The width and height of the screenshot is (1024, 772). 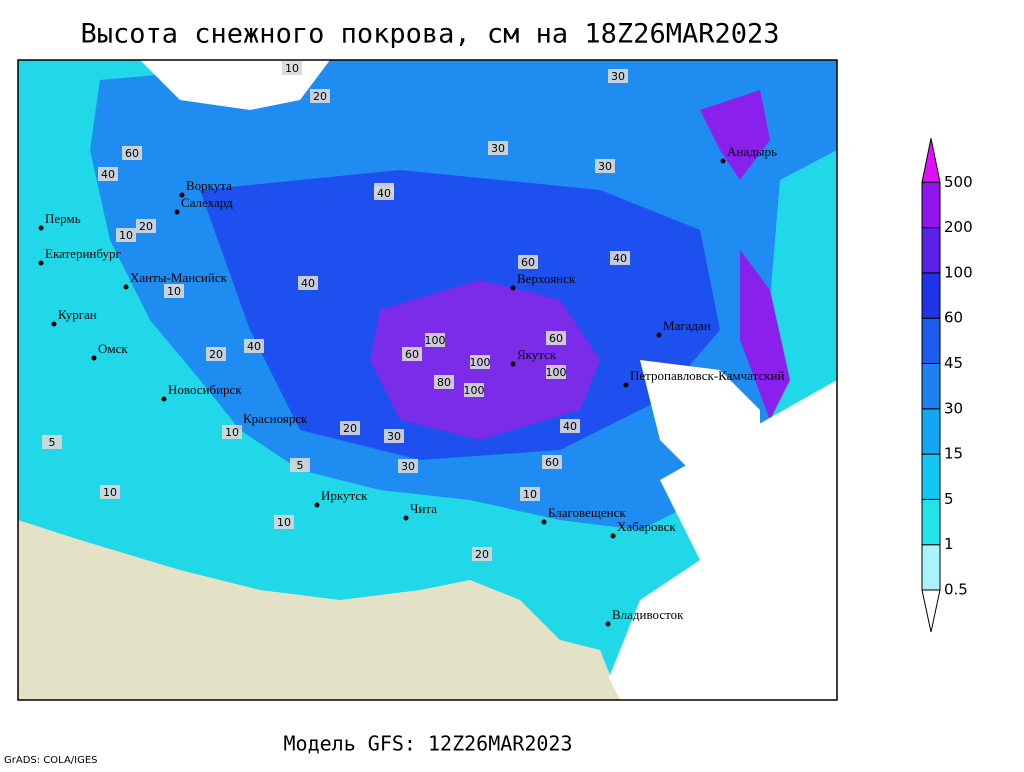 What do you see at coordinates (707, 375) in the screenshot?
I see `city-label: Петропавловск-Камчатский` at bounding box center [707, 375].